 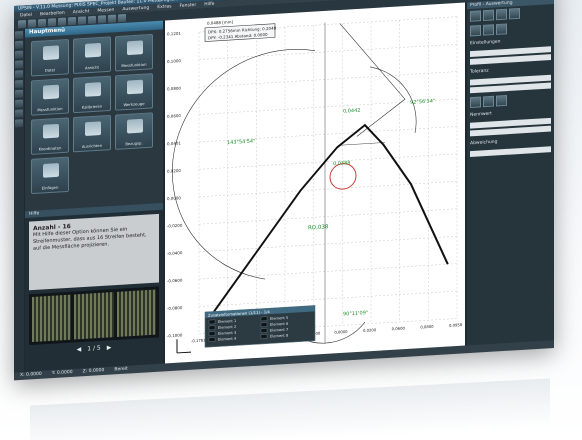 I want to click on tile-kalibrieren: Kalibrieren, so click(x=92, y=94).